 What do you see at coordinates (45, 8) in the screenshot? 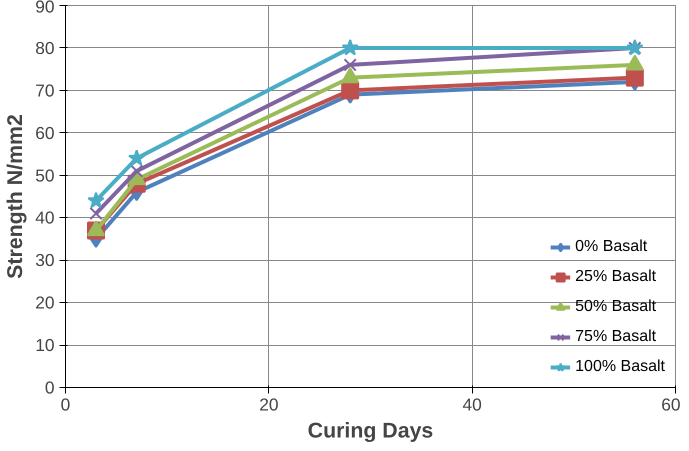
I see `y-tick-label: 90` at bounding box center [45, 8].